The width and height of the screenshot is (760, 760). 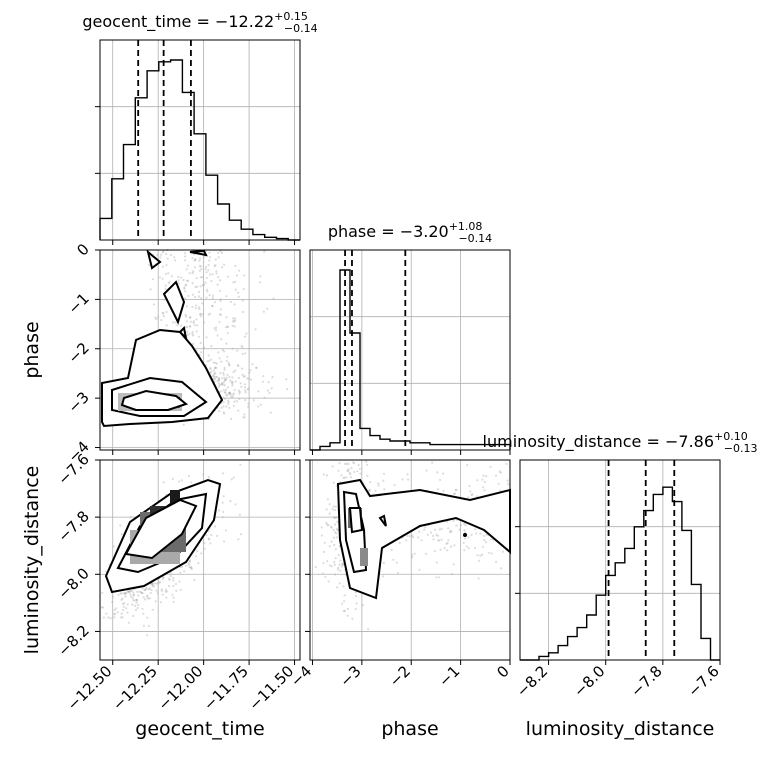 I want to click on x-tick-label: −4, so click(x=301, y=676).